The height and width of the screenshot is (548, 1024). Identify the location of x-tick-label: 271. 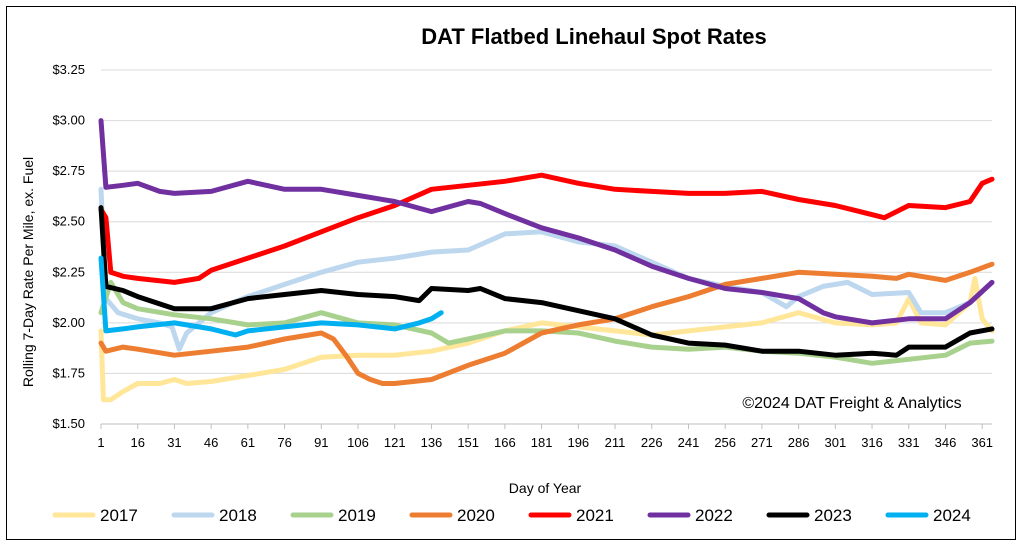
(762, 442).